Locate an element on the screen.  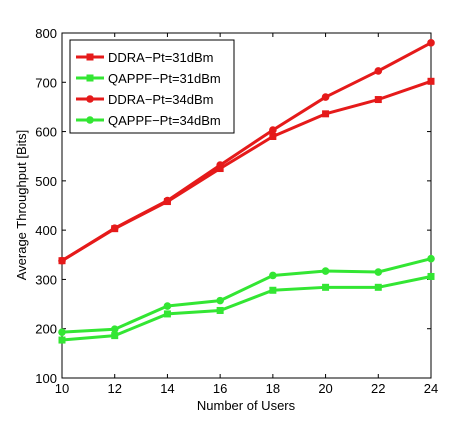
x-tick-label: 18 is located at coordinates (273, 388).